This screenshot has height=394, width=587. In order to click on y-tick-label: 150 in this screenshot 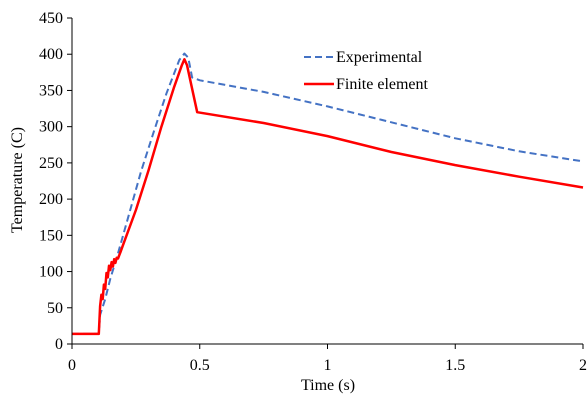, I will do `click(51, 235)`.